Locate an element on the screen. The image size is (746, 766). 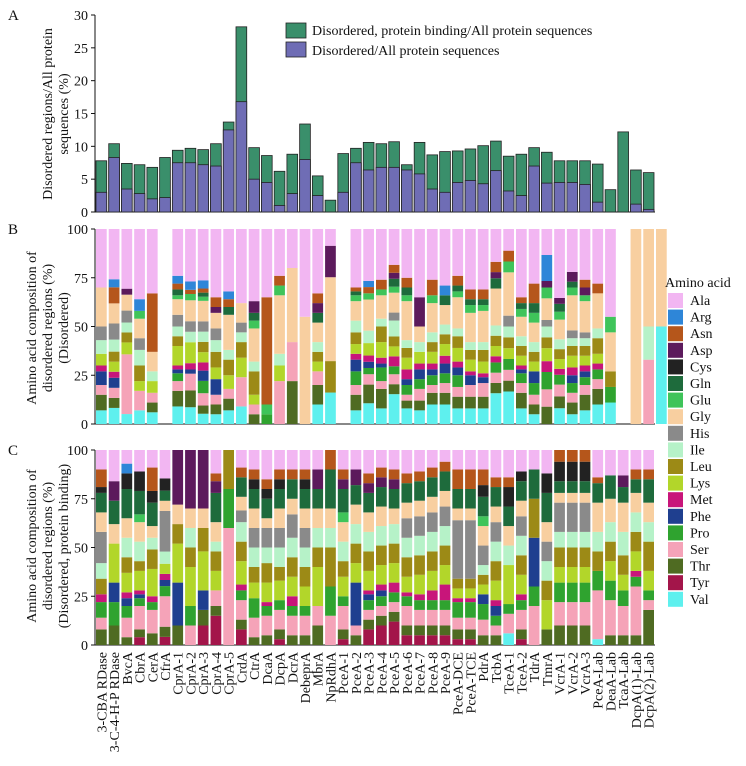
segment-Lys-CfrA is located at coordinates (165, 568).